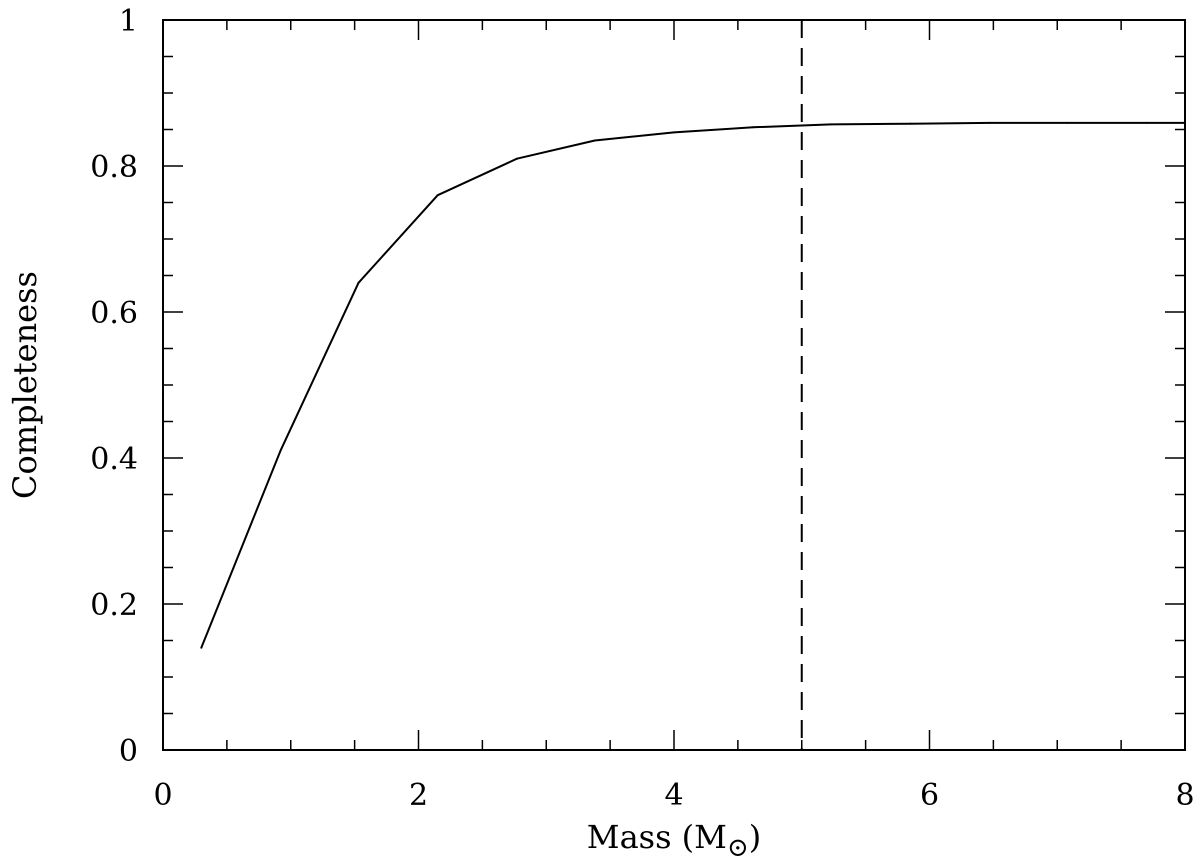 The height and width of the screenshot is (865, 1200). I want to click on y-tick-label: 1, so click(128, 21).